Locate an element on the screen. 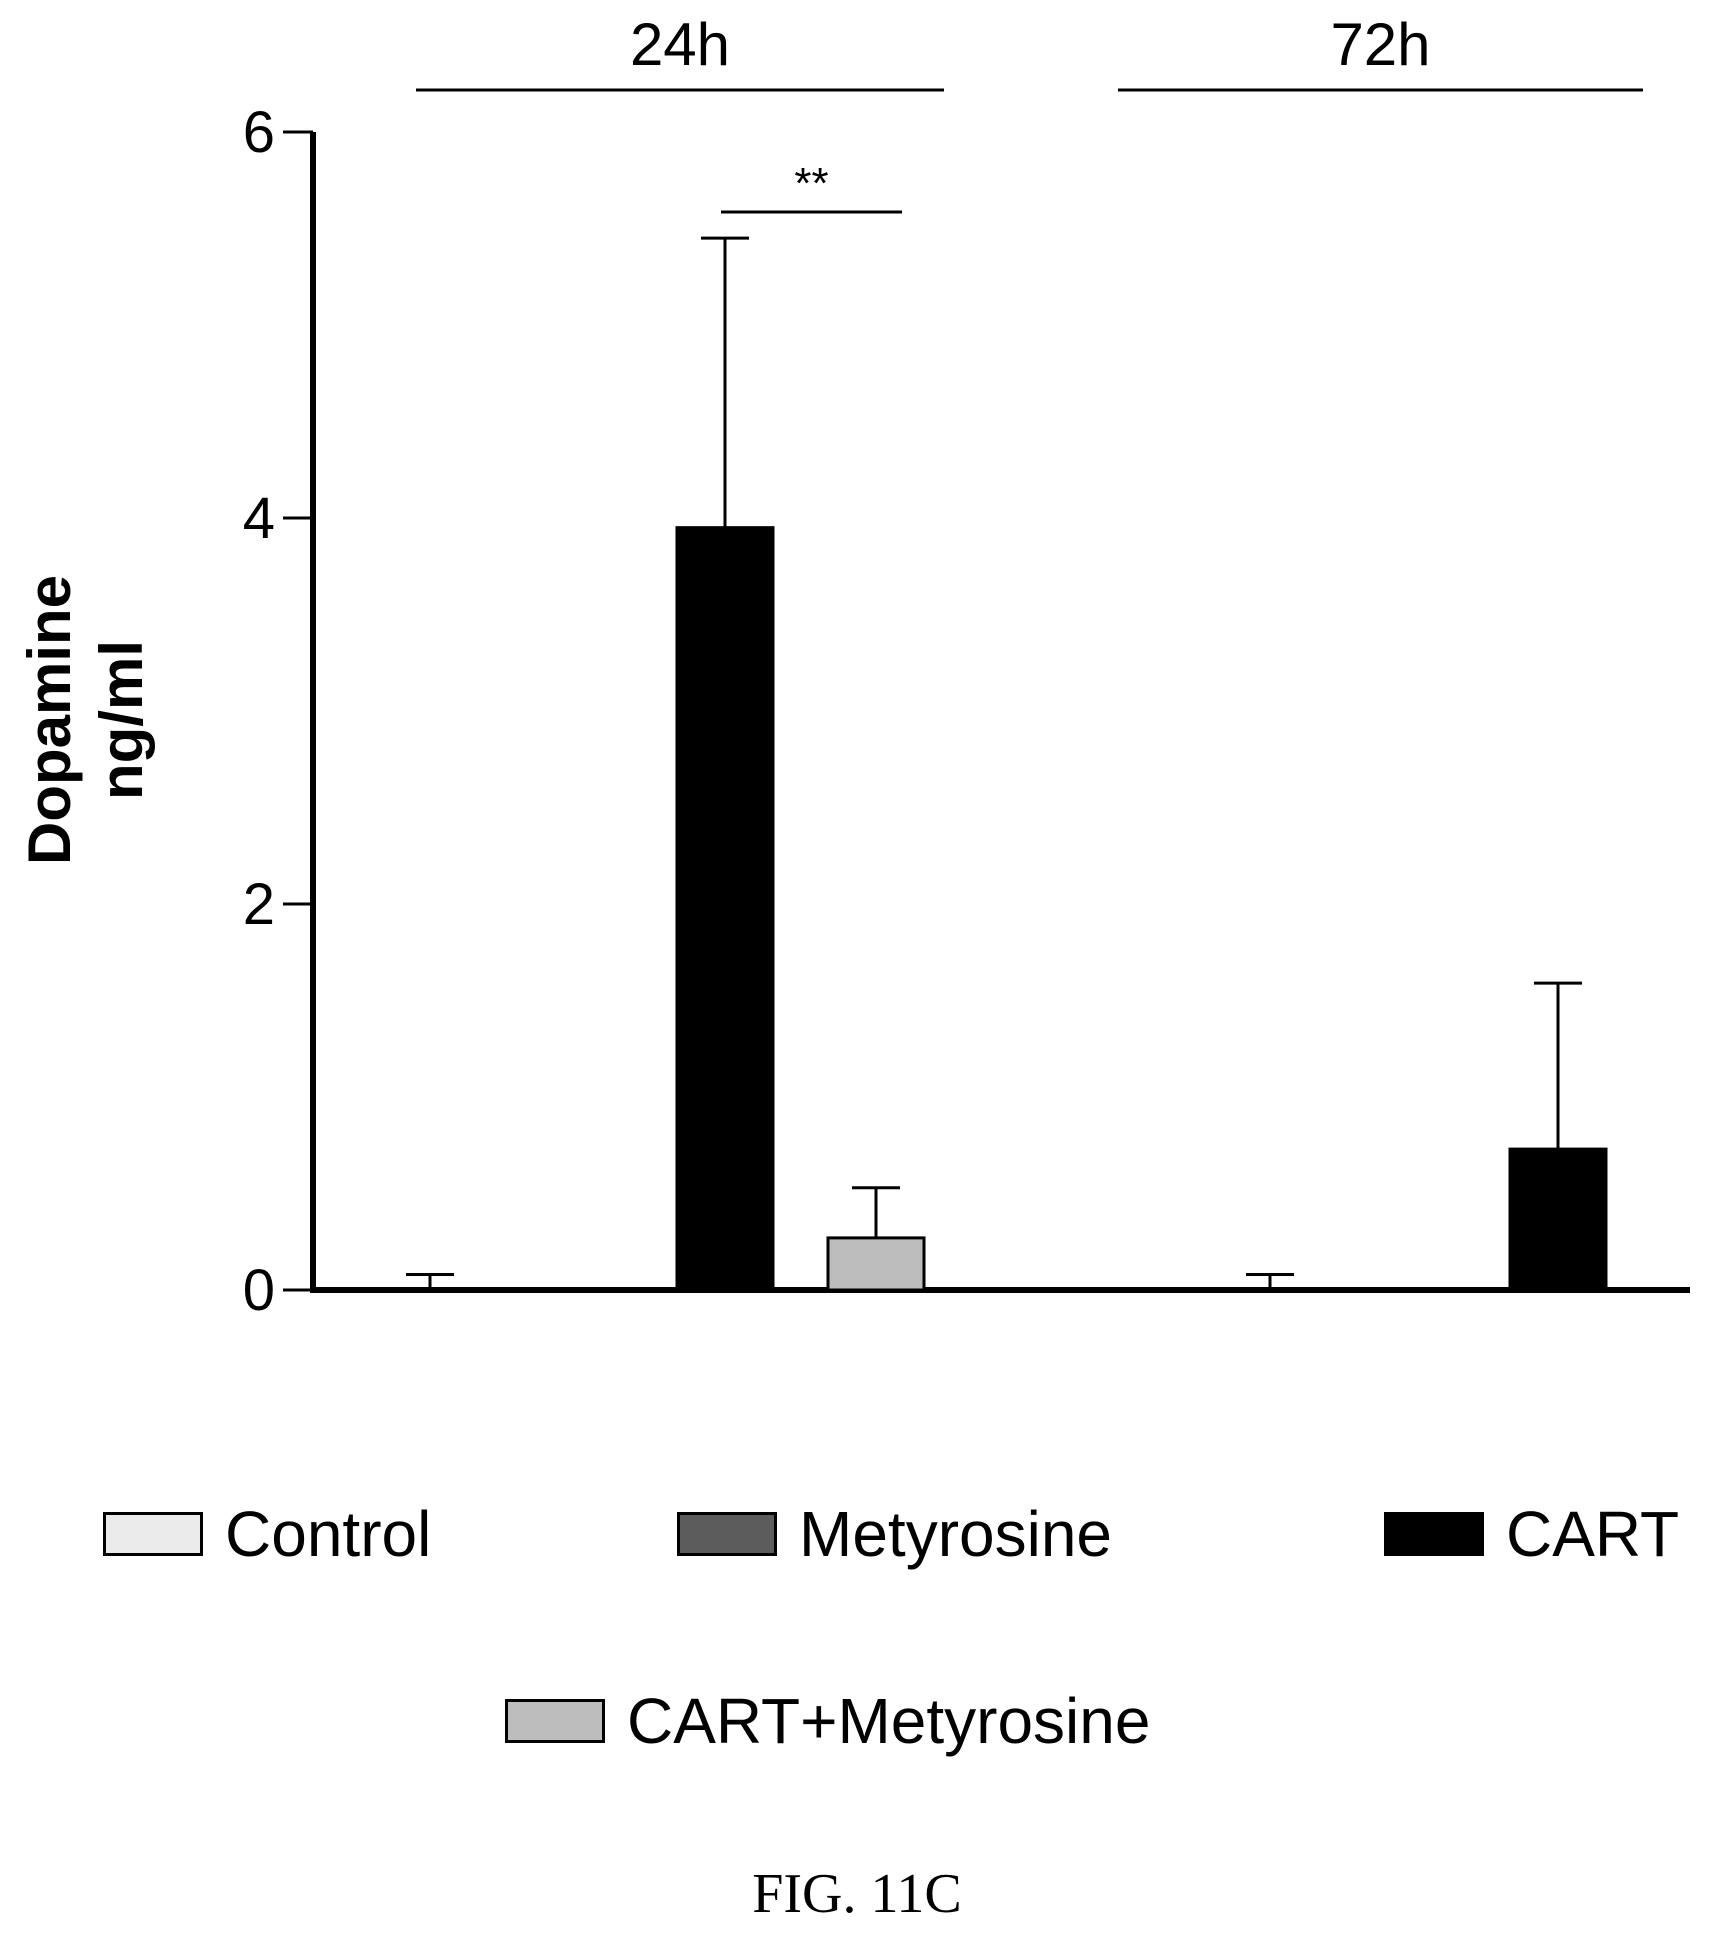  bar-24h-cart is located at coordinates (725, 909).